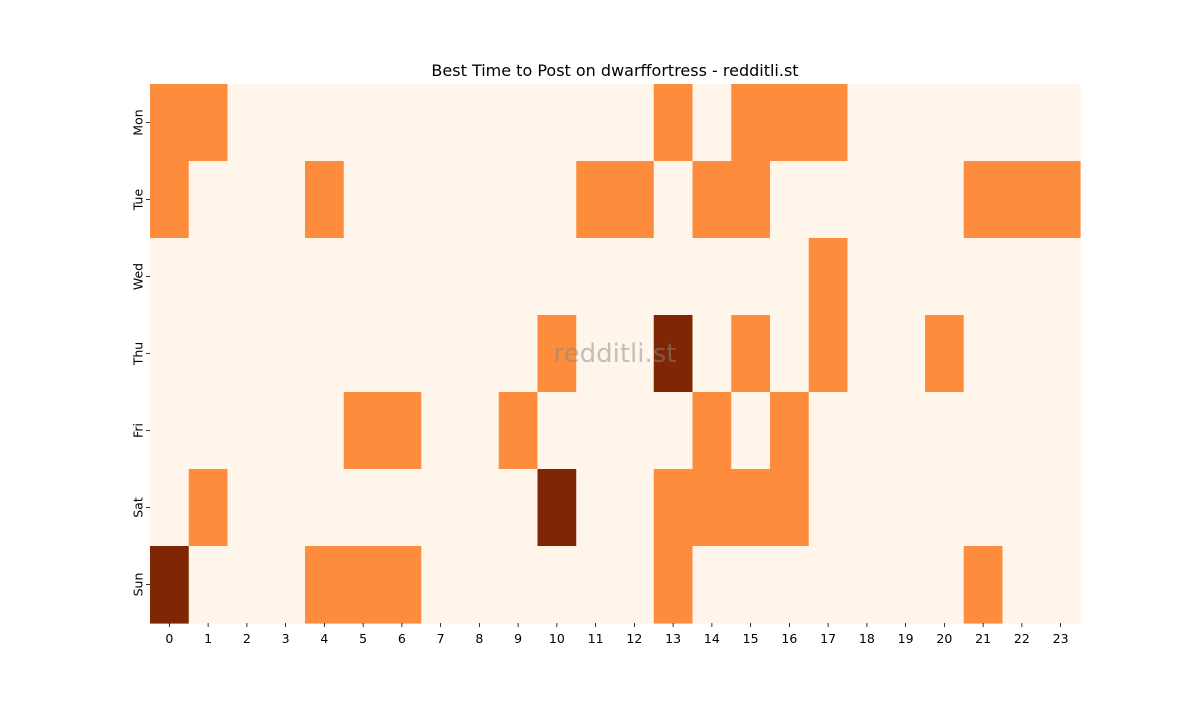  What do you see at coordinates (138, 507) in the screenshot?
I see `y-tick-label-sat: Sat` at bounding box center [138, 507].